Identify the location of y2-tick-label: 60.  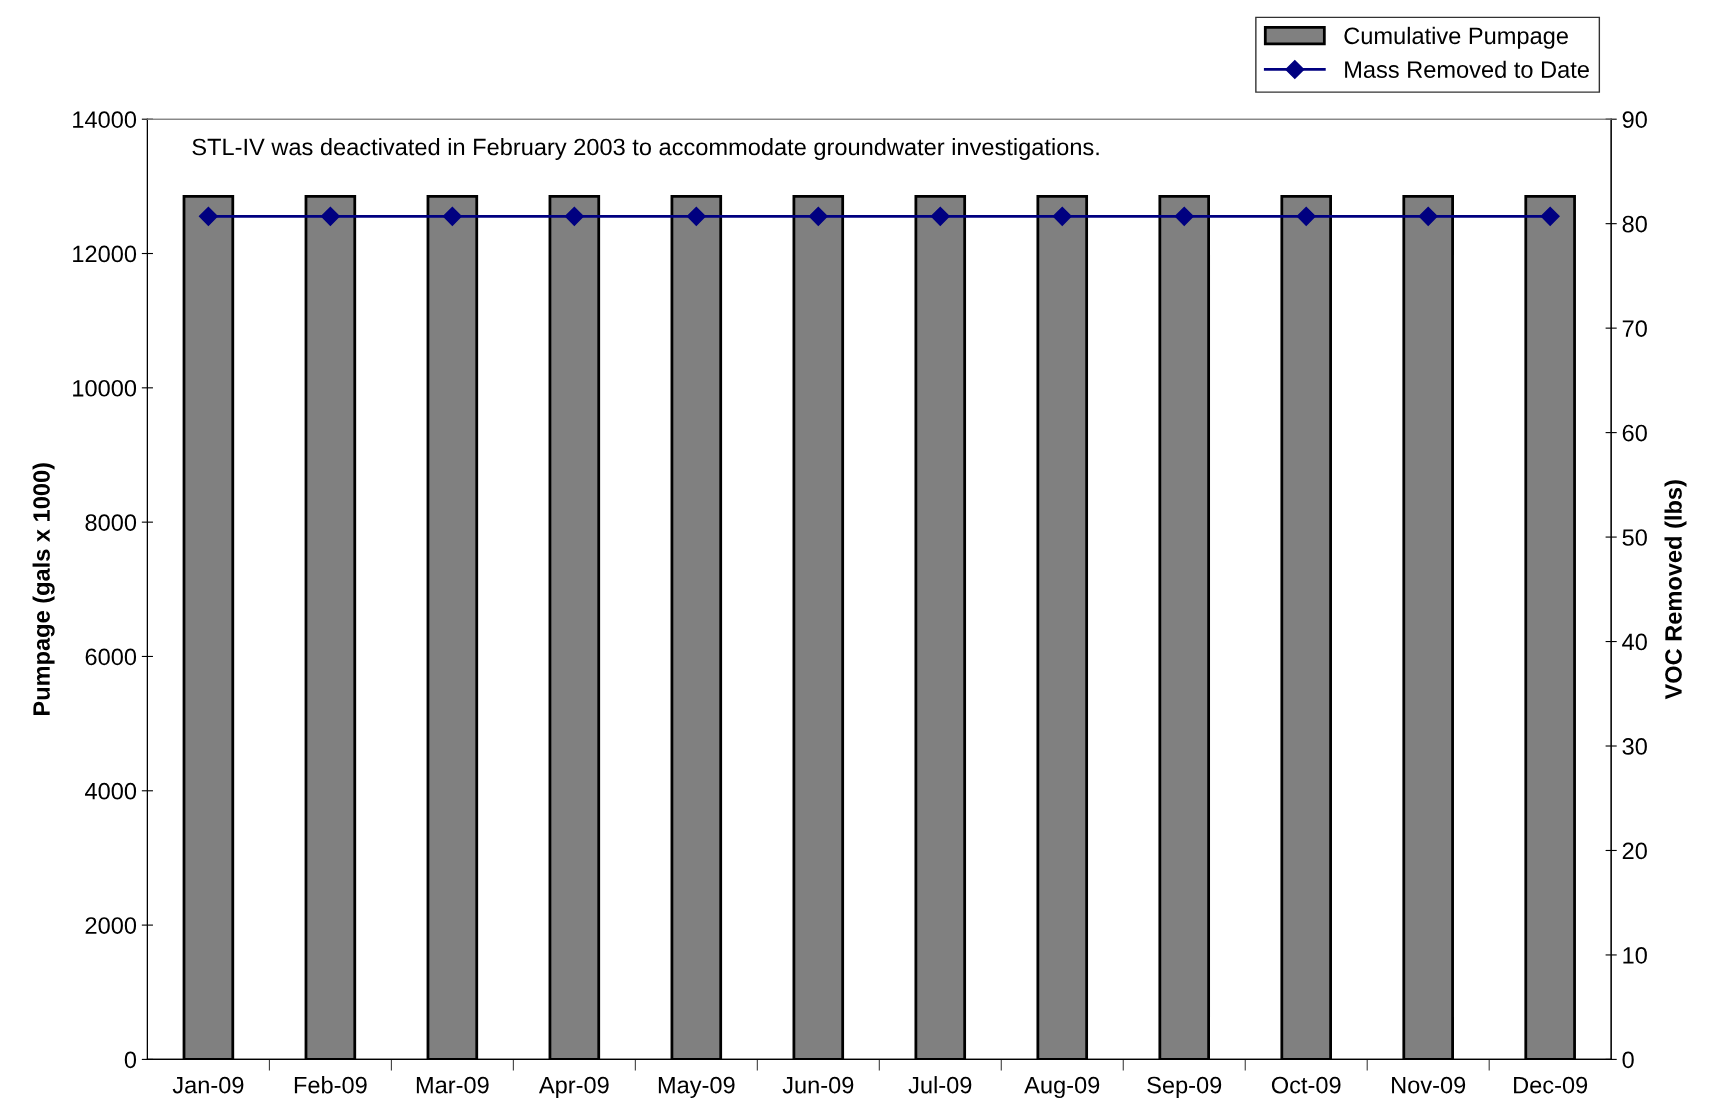
(1634, 433).